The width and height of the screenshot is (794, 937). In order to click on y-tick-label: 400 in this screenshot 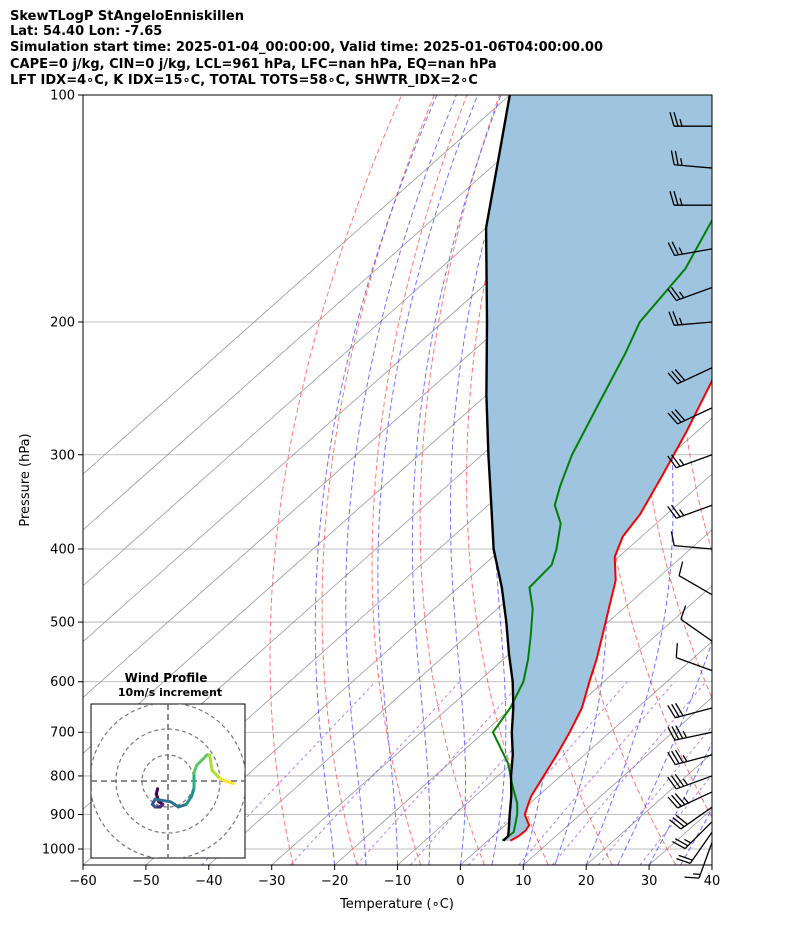, I will do `click(62, 549)`.